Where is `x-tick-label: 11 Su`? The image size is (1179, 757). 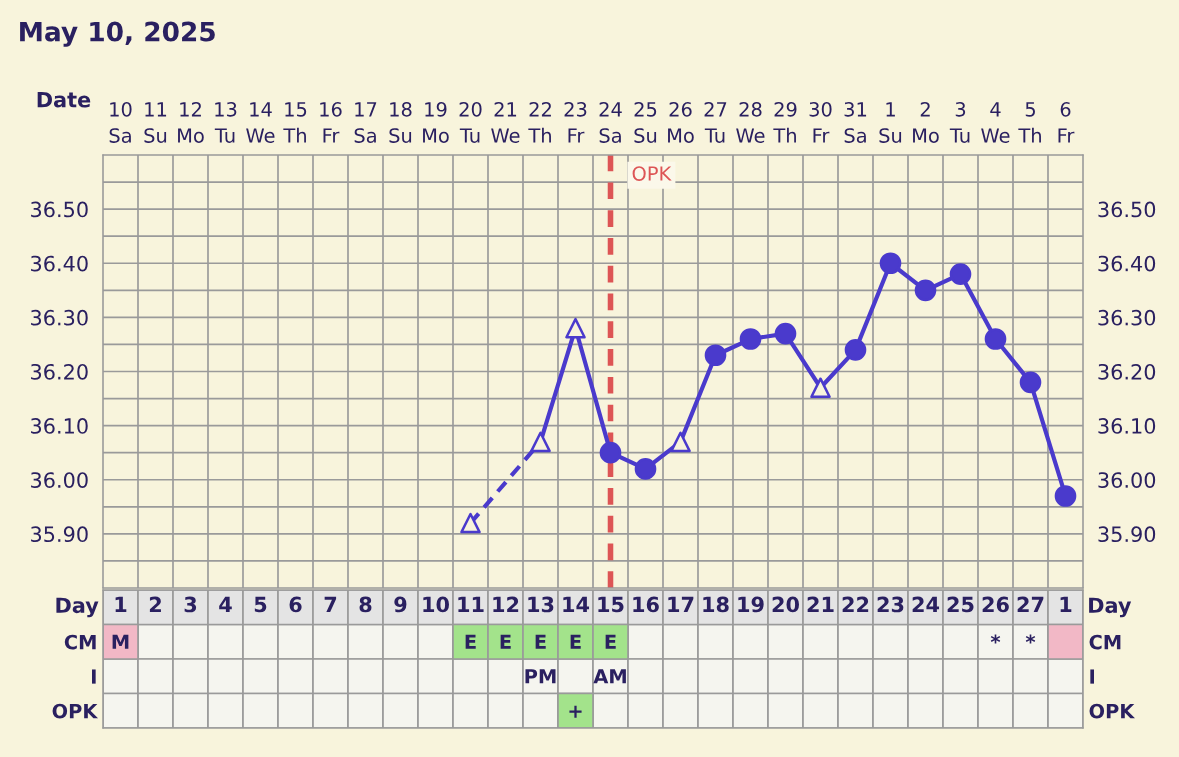
x-tick-label: 11 Su is located at coordinates (155, 122).